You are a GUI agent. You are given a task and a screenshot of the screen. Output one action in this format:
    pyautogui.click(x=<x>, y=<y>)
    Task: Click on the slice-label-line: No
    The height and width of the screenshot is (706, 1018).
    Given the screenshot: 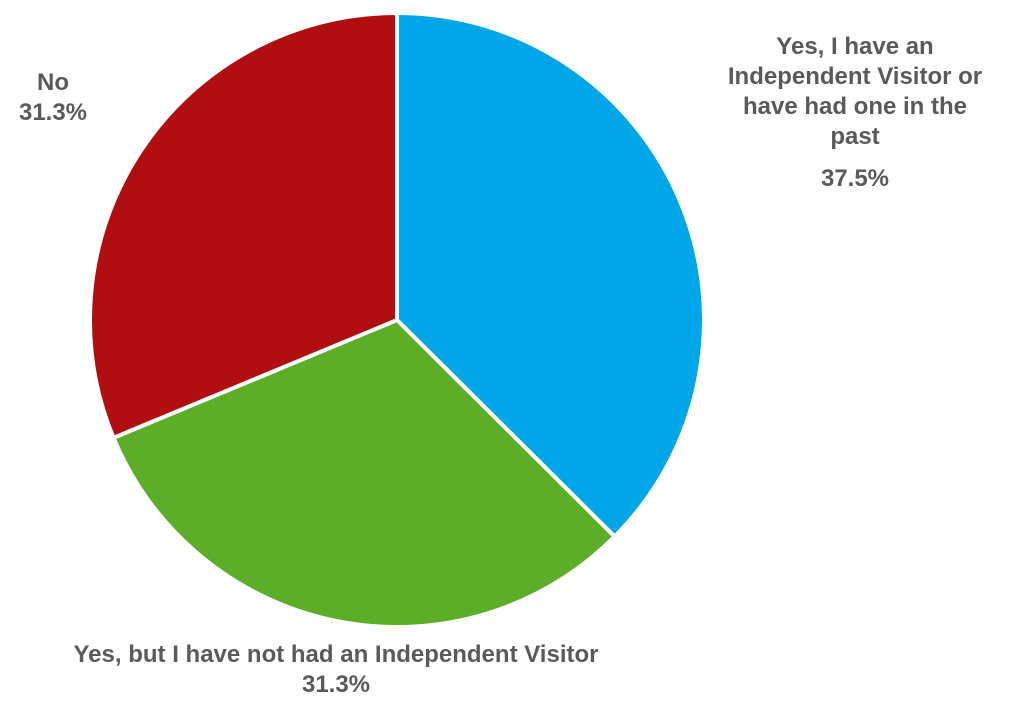 What is the action you would take?
    pyautogui.click(x=53, y=82)
    